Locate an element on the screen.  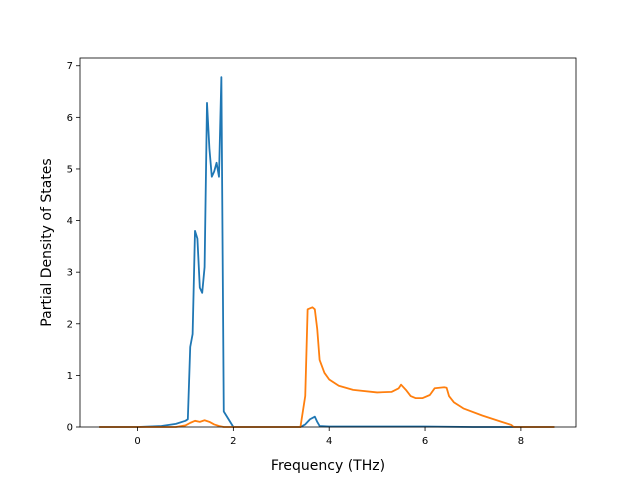
x-tick-label: 6 is located at coordinates (425, 441).